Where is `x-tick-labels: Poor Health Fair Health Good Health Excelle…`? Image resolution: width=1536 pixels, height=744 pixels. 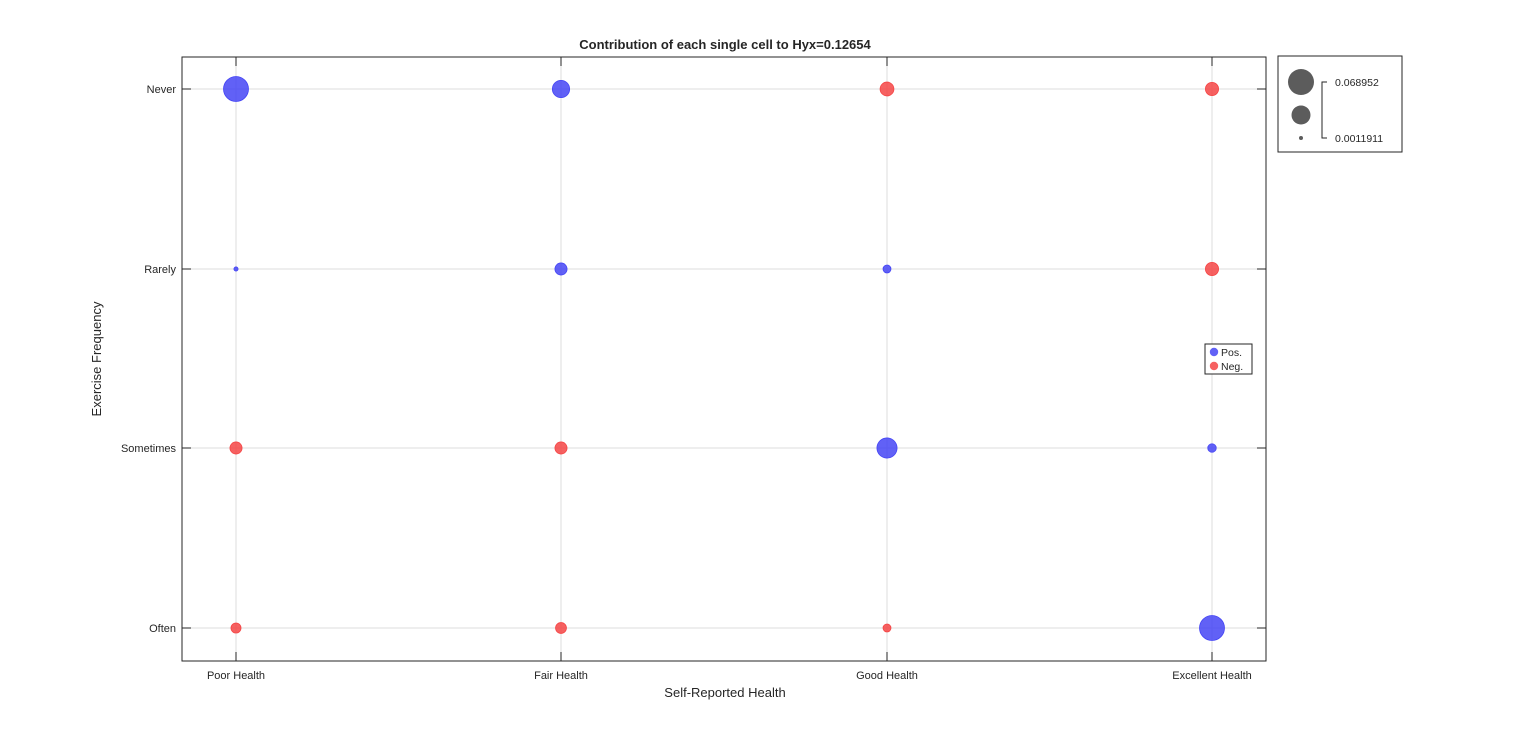
x-tick-labels: Poor Health Fair Health Good Health Excelle… is located at coordinates (729, 676).